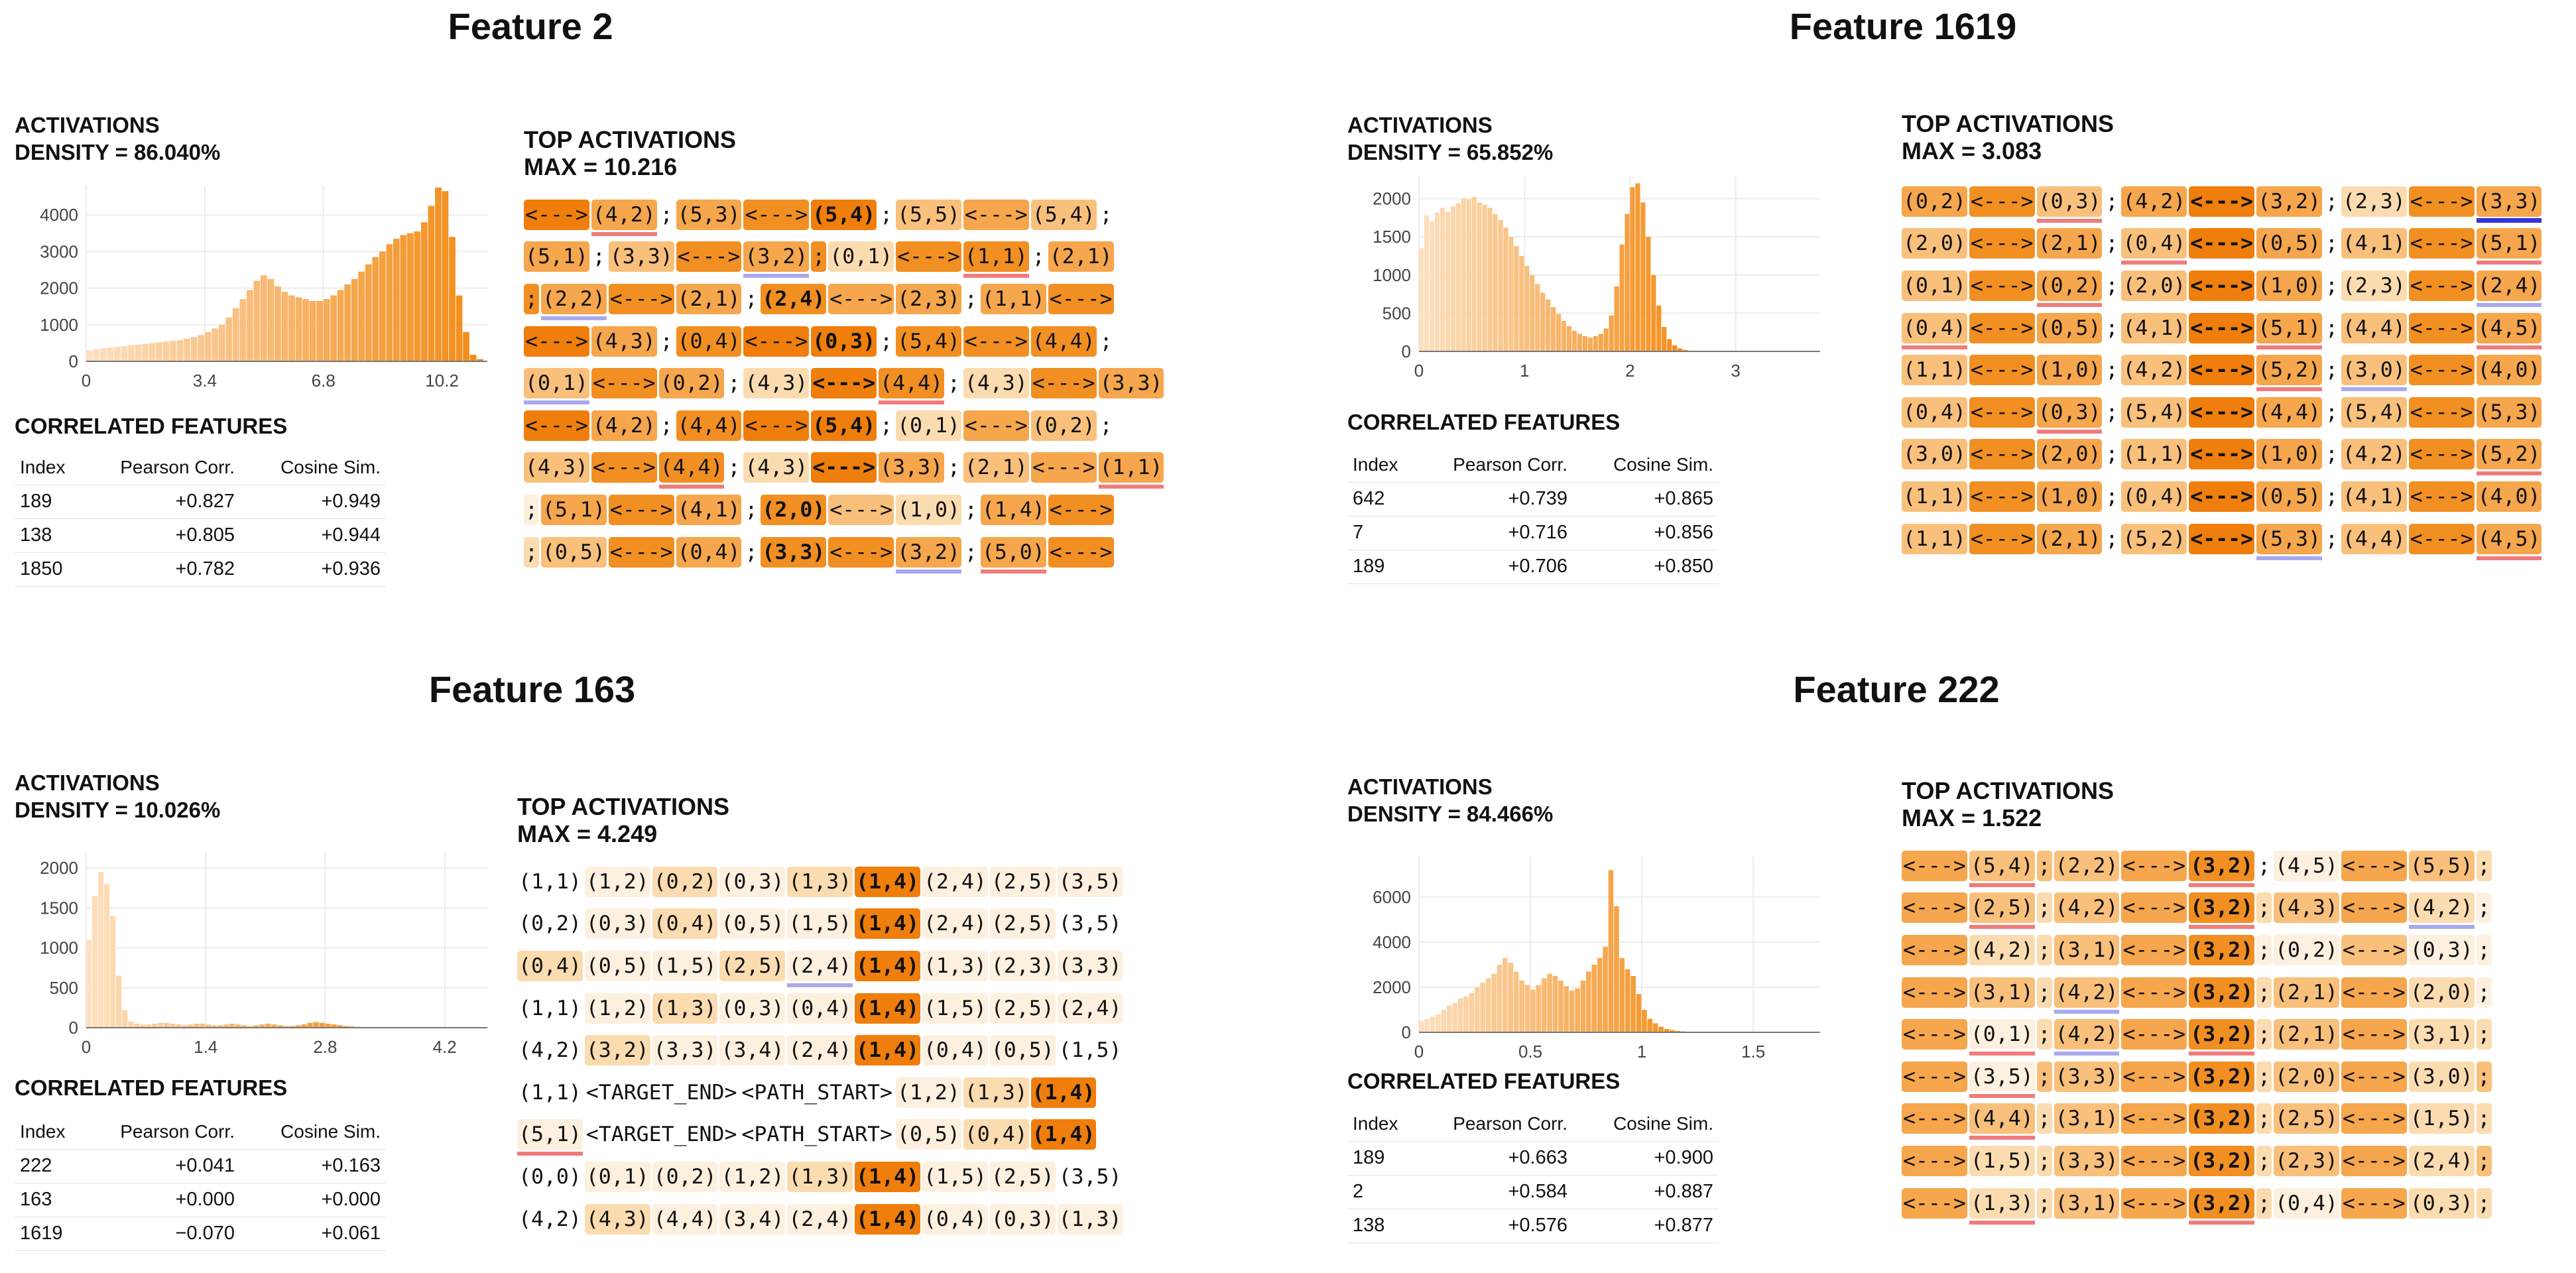  I want to click on activation-token: (4,1), so click(2374, 496).